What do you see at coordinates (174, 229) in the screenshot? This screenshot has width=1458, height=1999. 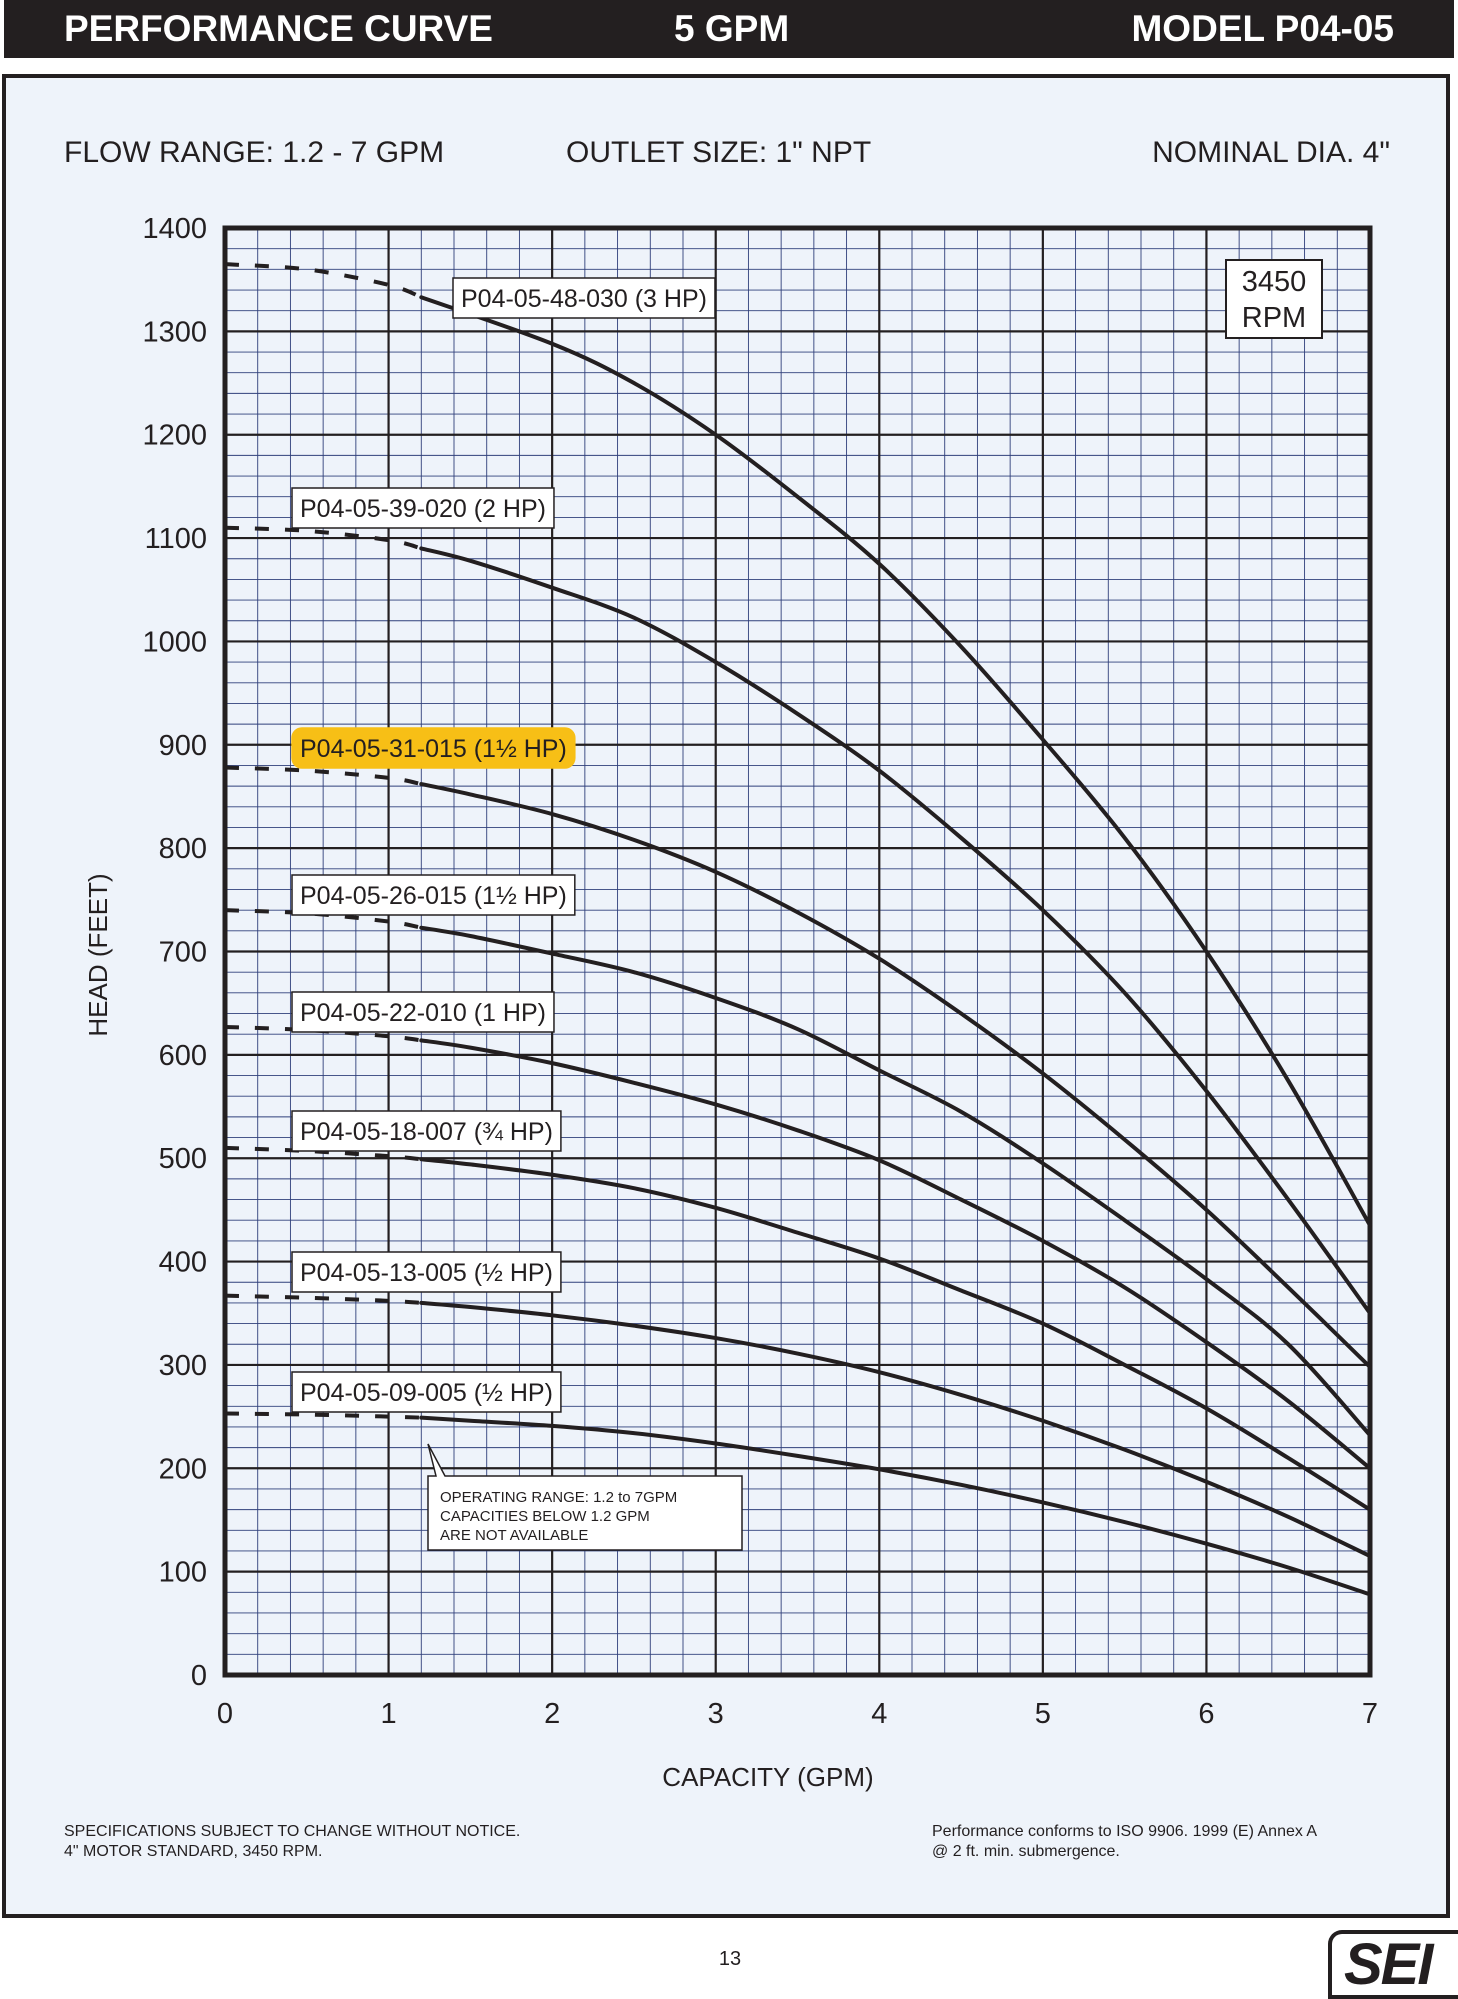 I see `y-tick-label: 1400` at bounding box center [174, 229].